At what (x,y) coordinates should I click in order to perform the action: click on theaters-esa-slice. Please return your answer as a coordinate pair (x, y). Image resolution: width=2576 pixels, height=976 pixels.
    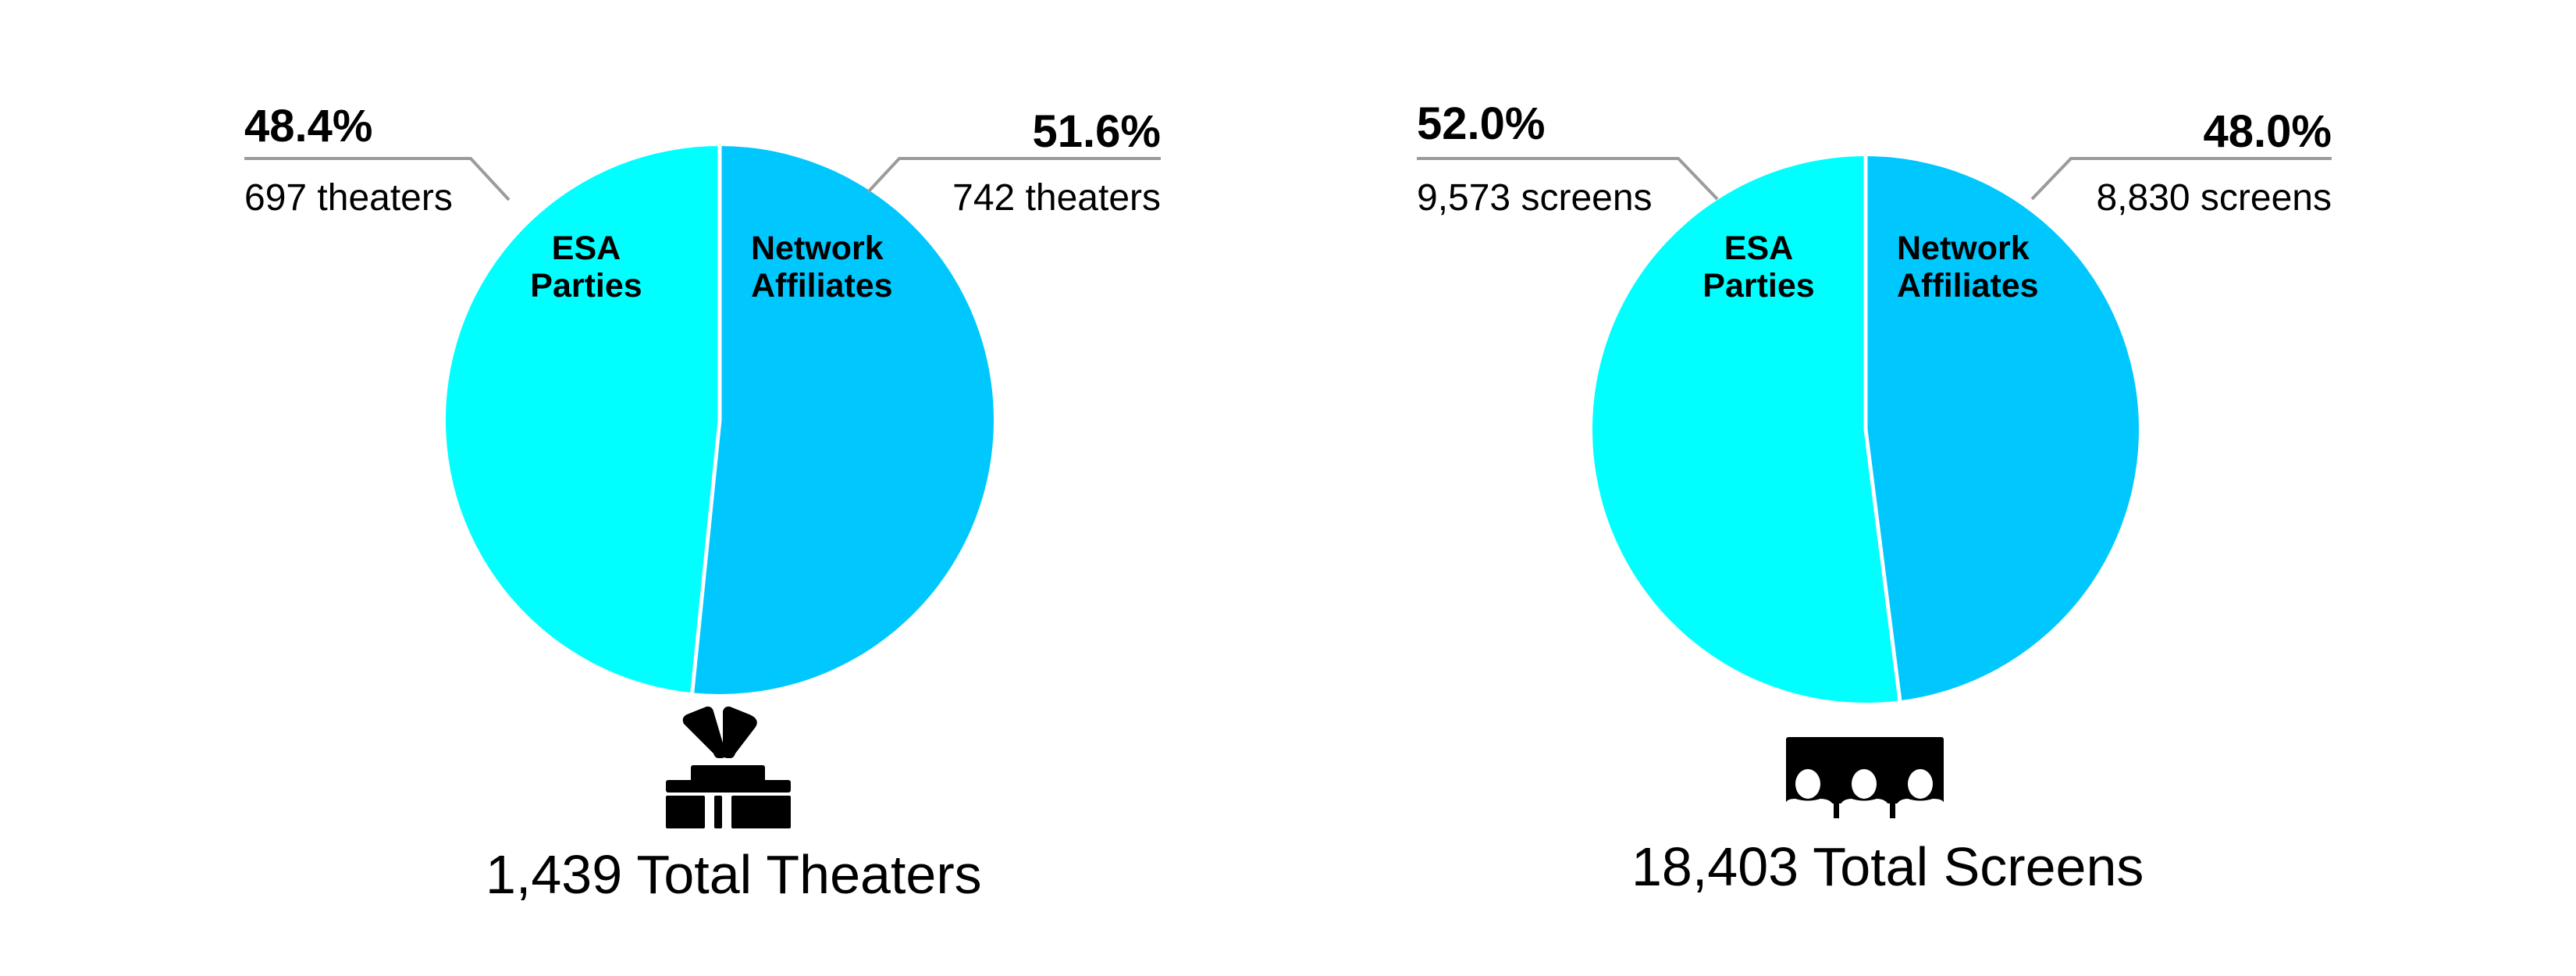
    Looking at the image, I should click on (583, 420).